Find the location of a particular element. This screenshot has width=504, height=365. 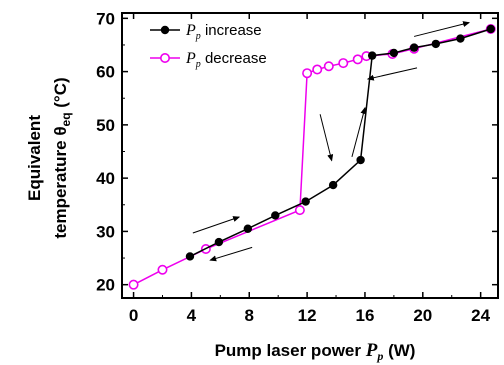

legend-increase-label: Pp increase is located at coordinates (223, 32).